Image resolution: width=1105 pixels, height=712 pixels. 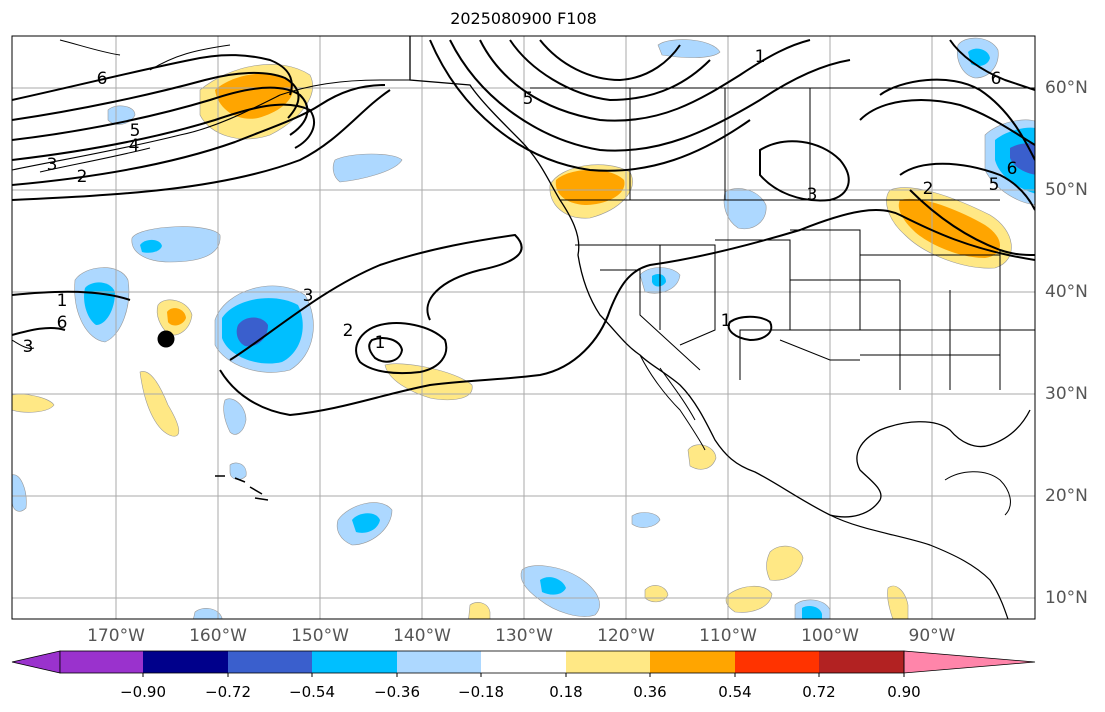 I want to click on colorbar-tick-label: 0.72, so click(x=819, y=692).